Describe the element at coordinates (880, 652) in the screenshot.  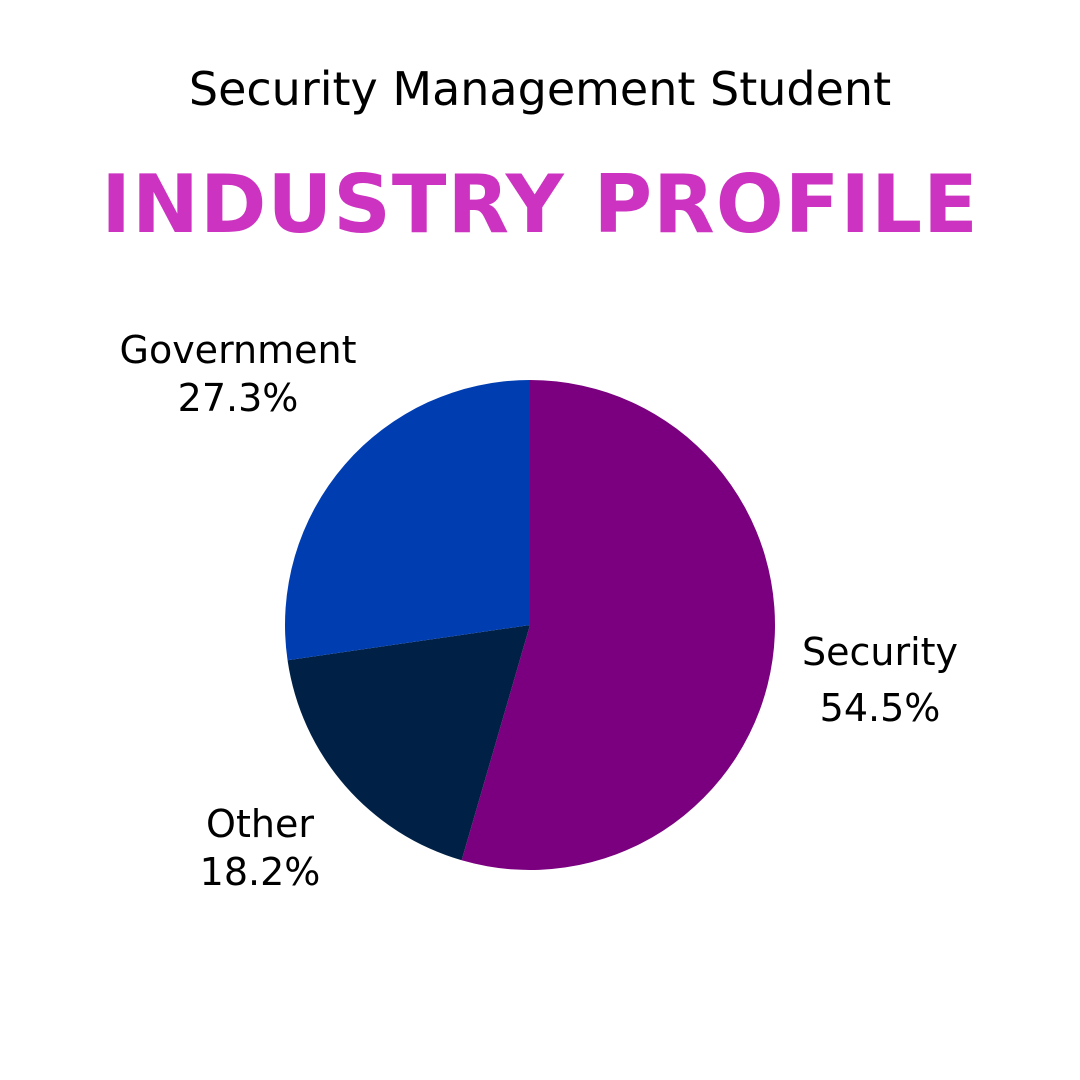
I see `label-name: Security` at that location.